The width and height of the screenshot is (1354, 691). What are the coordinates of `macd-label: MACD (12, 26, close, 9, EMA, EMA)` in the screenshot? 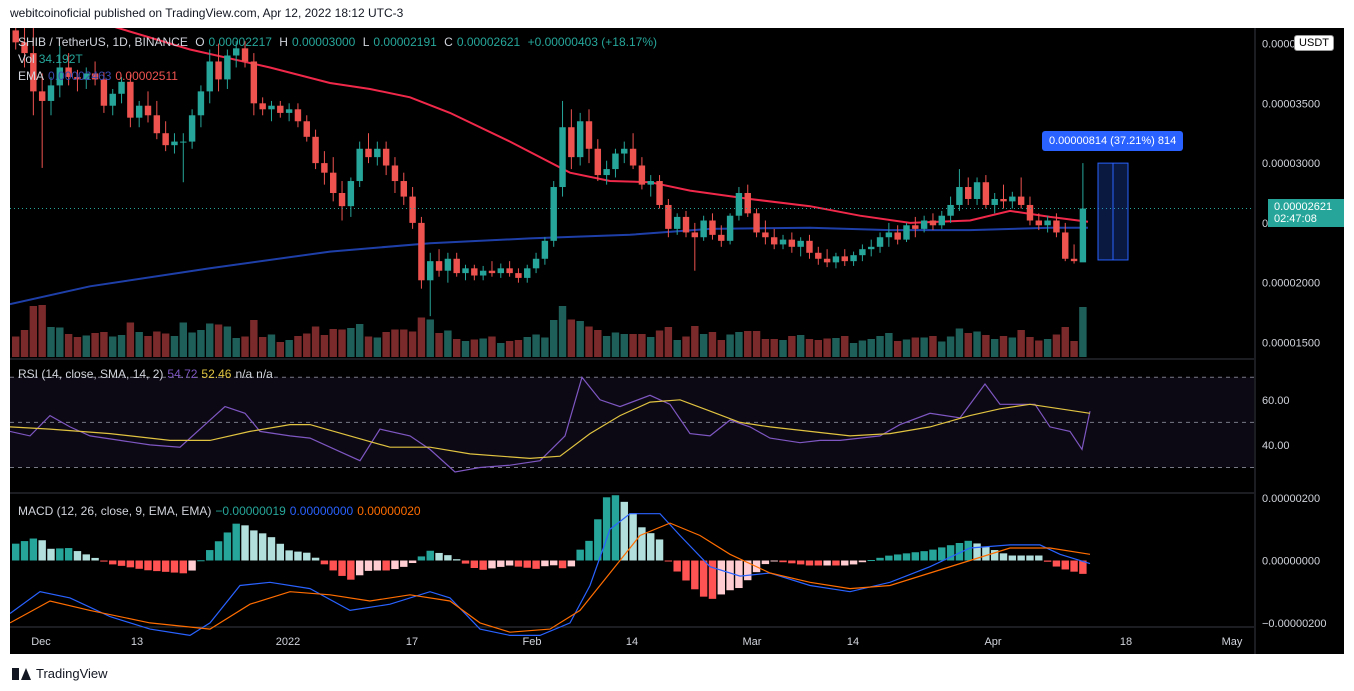 It's located at (115, 511).